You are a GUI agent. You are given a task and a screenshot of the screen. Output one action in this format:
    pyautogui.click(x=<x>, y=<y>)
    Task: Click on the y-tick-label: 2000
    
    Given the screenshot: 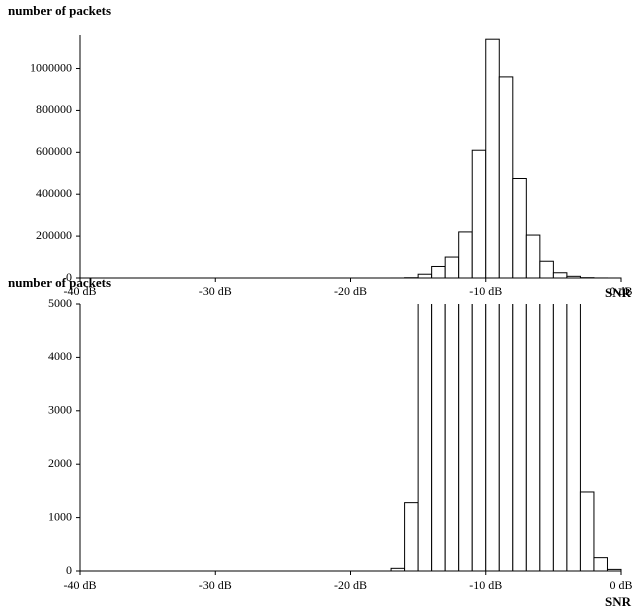 What is the action you would take?
    pyautogui.click(x=60, y=463)
    